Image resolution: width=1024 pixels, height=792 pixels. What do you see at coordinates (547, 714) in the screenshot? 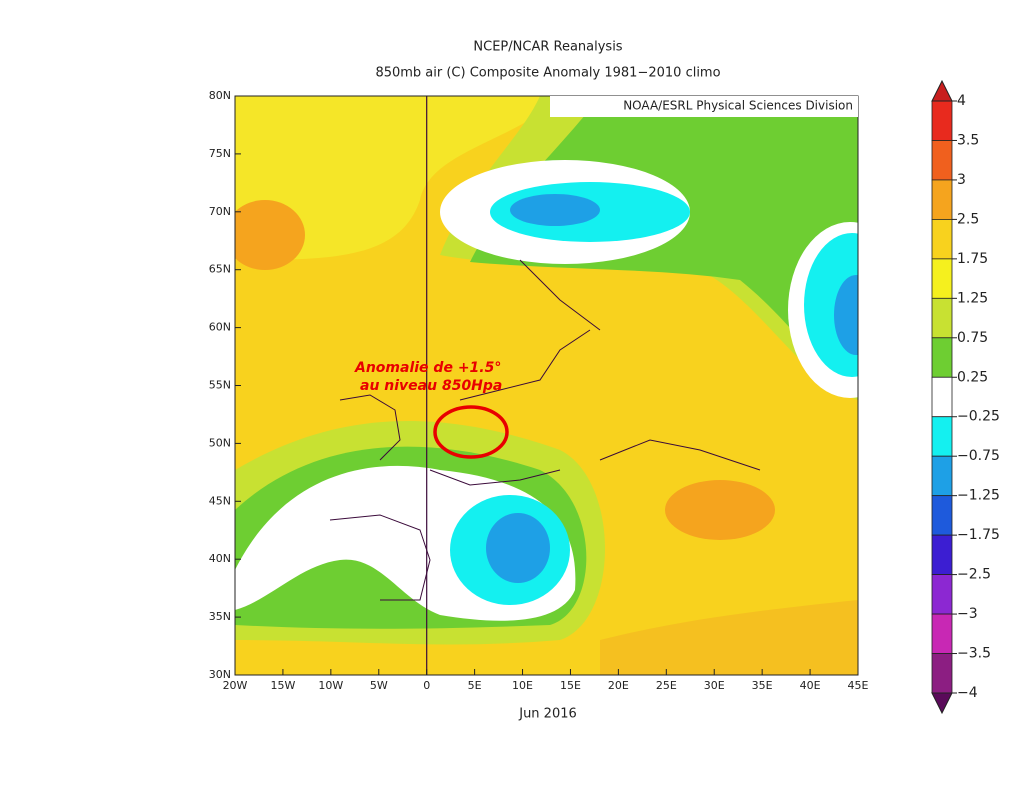
I see `x-label: Jun 2016` at bounding box center [547, 714].